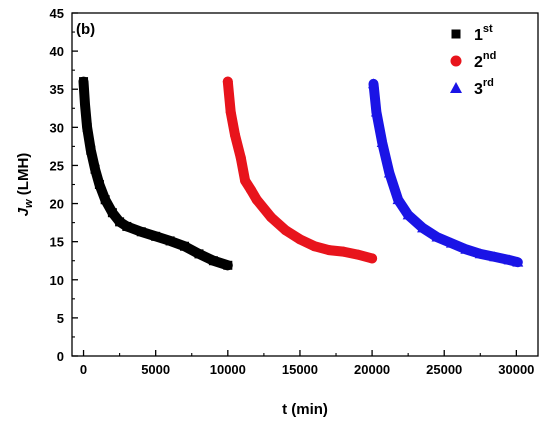  What do you see at coordinates (57, 89) in the screenshot?
I see `y-tick-label: 35` at bounding box center [57, 89].